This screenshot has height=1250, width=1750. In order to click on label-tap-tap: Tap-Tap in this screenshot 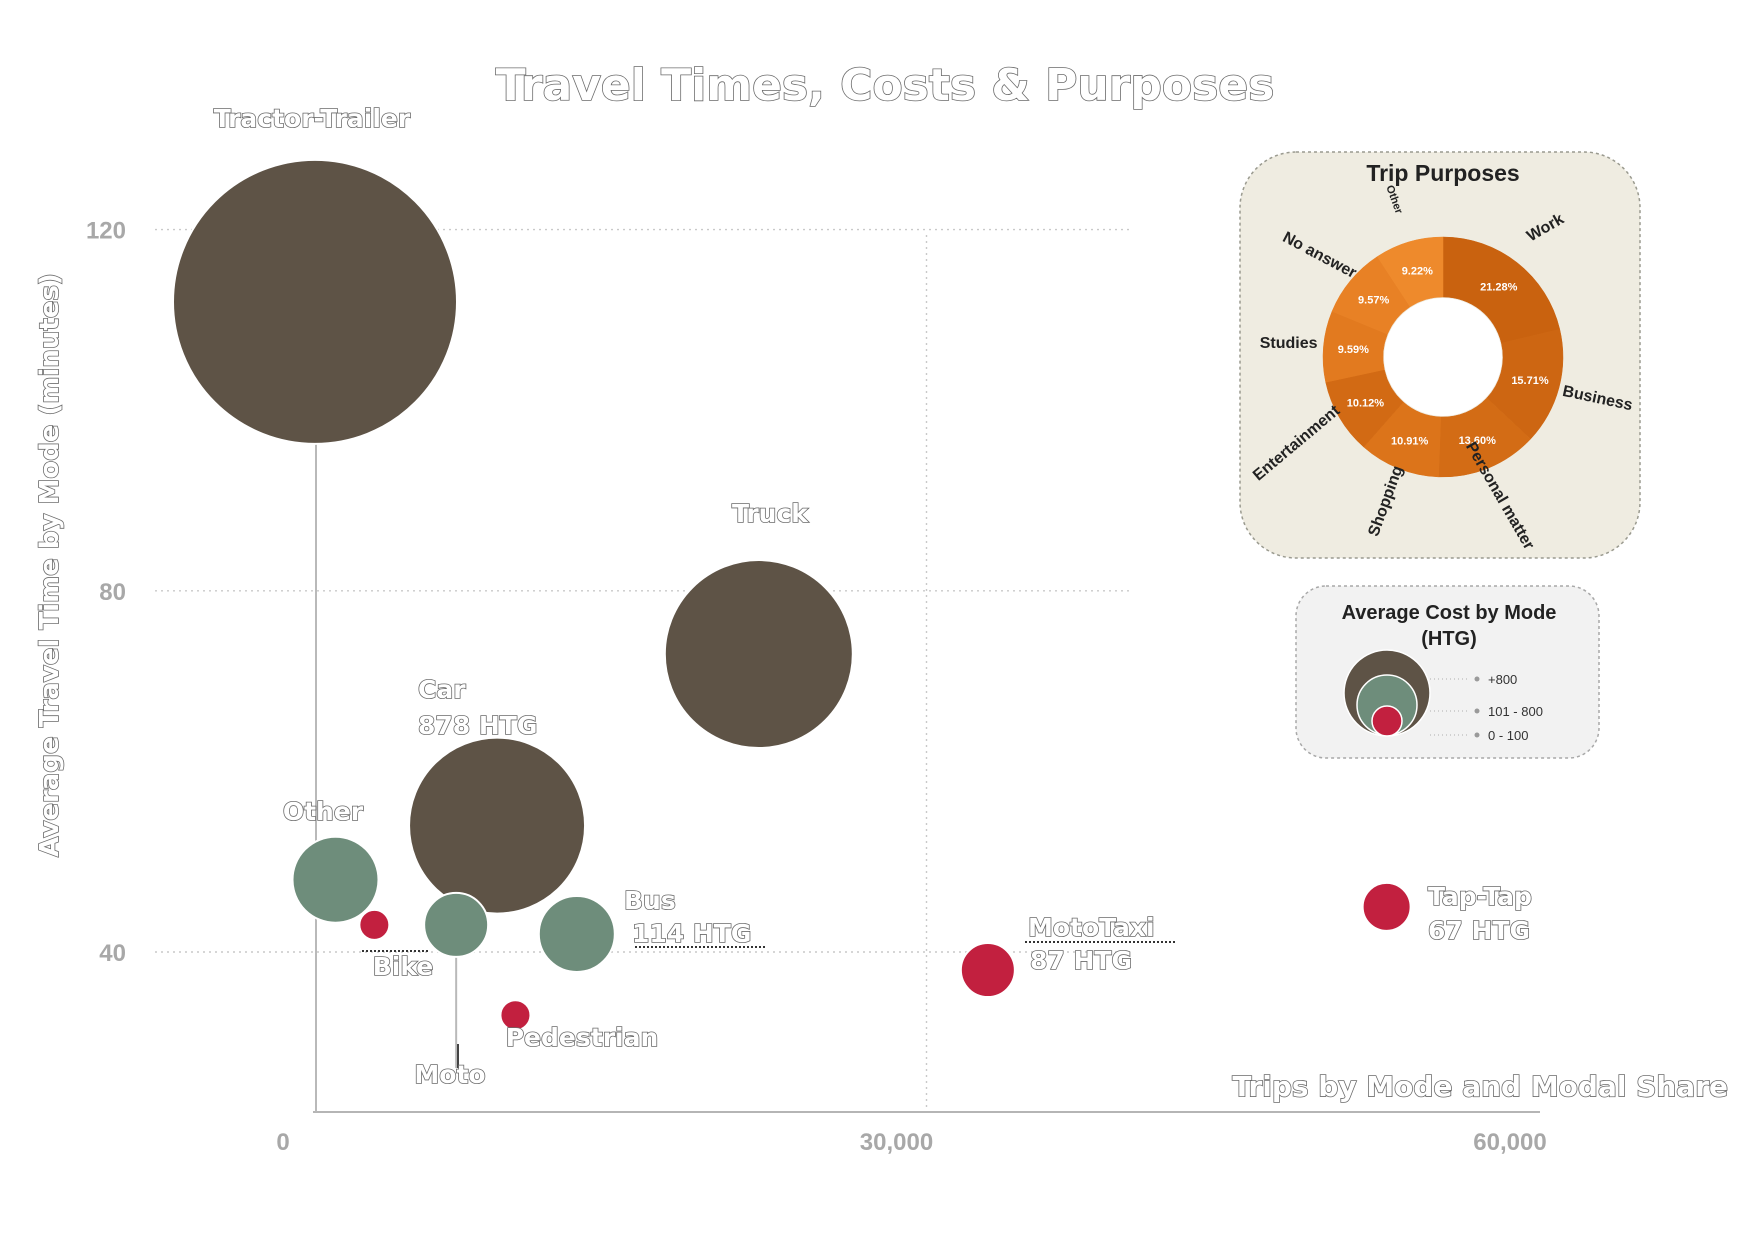, I will do `click(1480, 896)`.